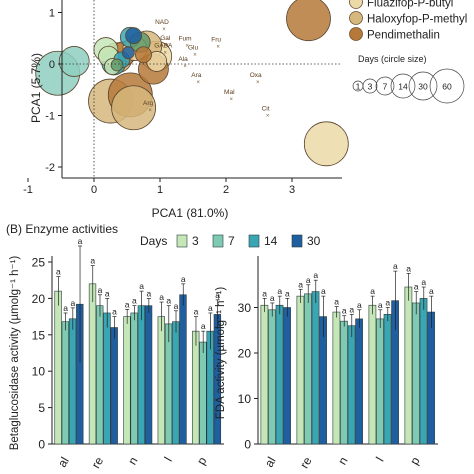 The width and height of the screenshot is (474, 474). What do you see at coordinates (39, 335) in the screenshot?
I see `bar-y-tick-label: 15` at bounding box center [39, 335].